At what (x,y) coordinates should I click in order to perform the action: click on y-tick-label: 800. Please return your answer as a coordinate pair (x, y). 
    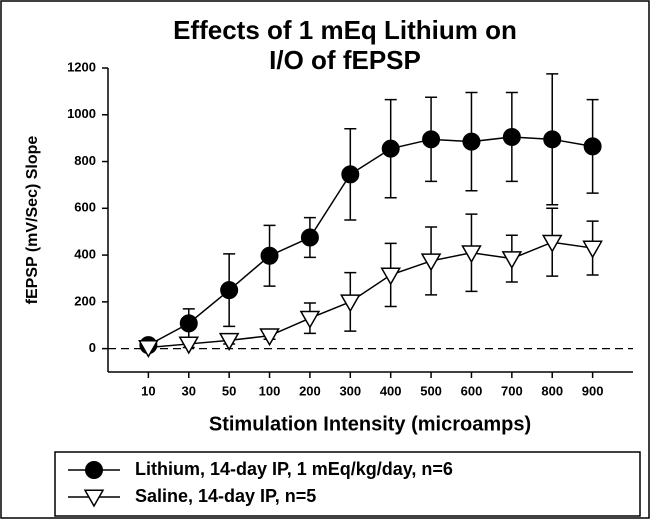
    Looking at the image, I should click on (85, 160).